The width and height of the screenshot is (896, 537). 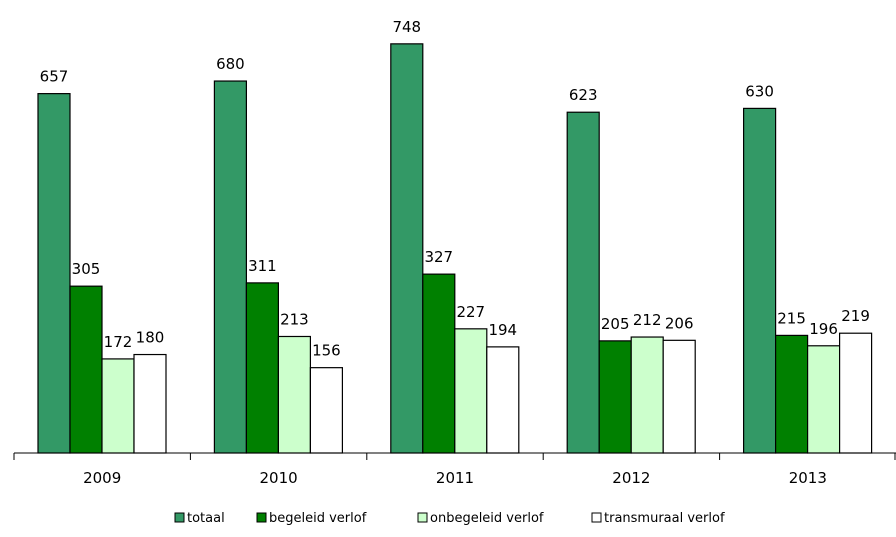 What do you see at coordinates (318, 518) in the screenshot?
I see `legend-label-2: begeleid verlof` at bounding box center [318, 518].